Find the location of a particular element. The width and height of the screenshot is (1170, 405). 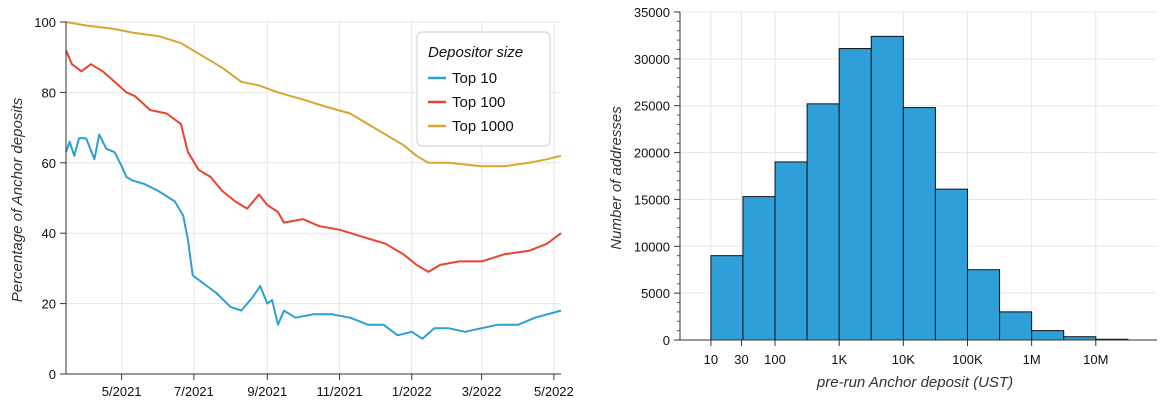

line-chart-y-tick-label: 0 is located at coordinates (52, 374).